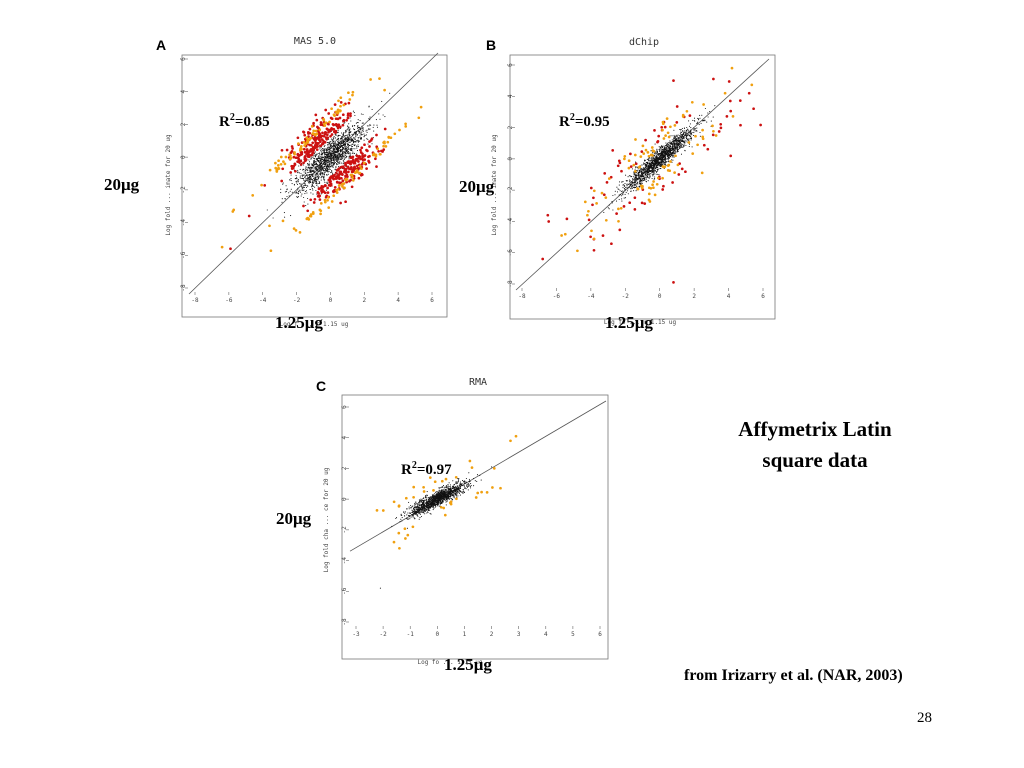 This screenshot has width=1024, height=768. I want to click on y-tick-label: -6, so click(344, 591).